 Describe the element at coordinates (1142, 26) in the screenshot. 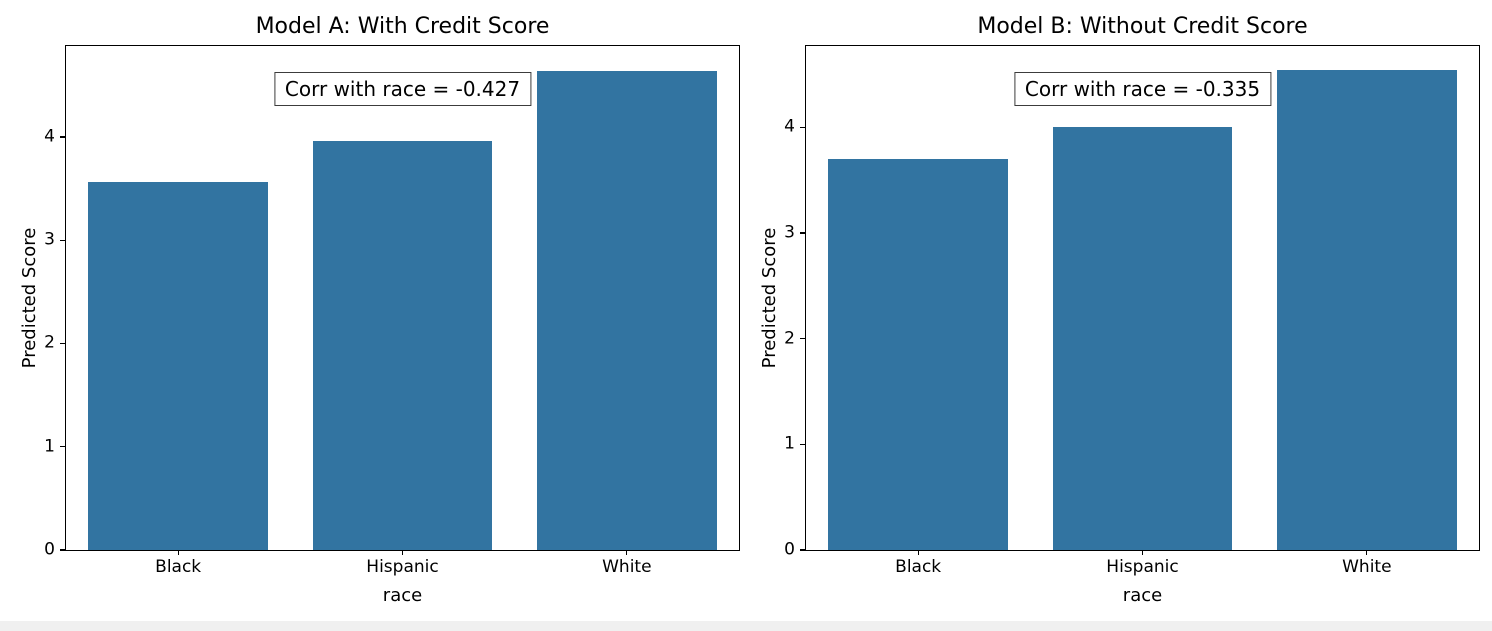

I see `chart-title-model-b: Model B: Without Credit Score` at that location.